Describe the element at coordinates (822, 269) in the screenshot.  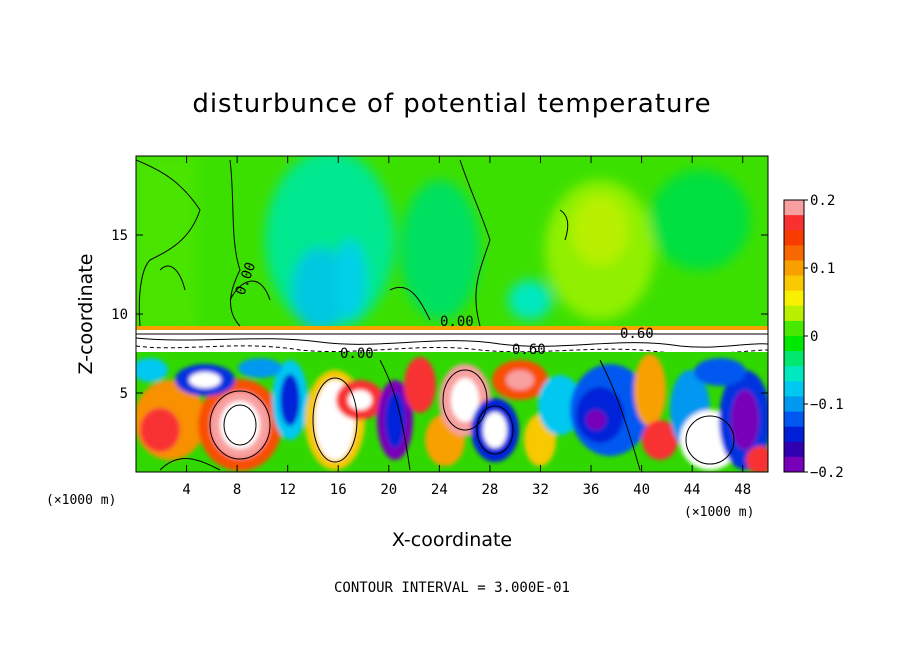
I see `colorbar-tick-label: 0.1` at that location.